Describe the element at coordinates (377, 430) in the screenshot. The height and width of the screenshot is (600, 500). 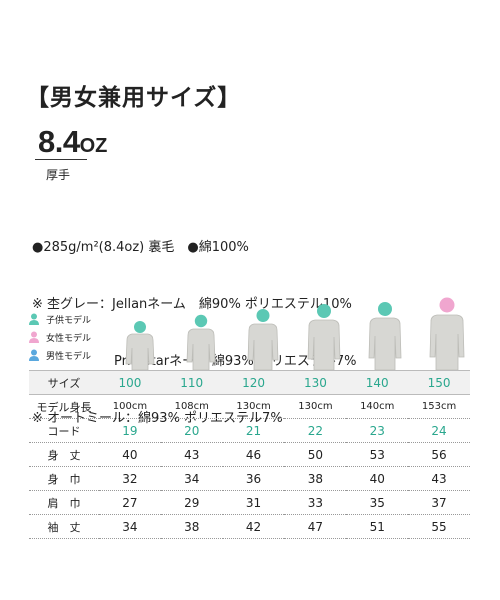
I see `code-cell: 23` at that location.